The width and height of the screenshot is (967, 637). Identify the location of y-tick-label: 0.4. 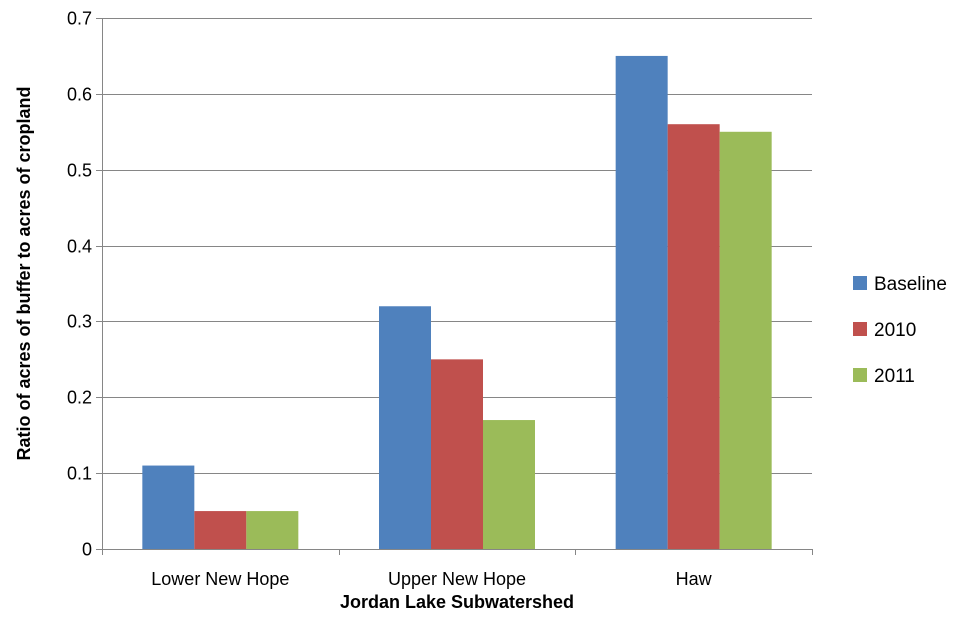
(79, 247).